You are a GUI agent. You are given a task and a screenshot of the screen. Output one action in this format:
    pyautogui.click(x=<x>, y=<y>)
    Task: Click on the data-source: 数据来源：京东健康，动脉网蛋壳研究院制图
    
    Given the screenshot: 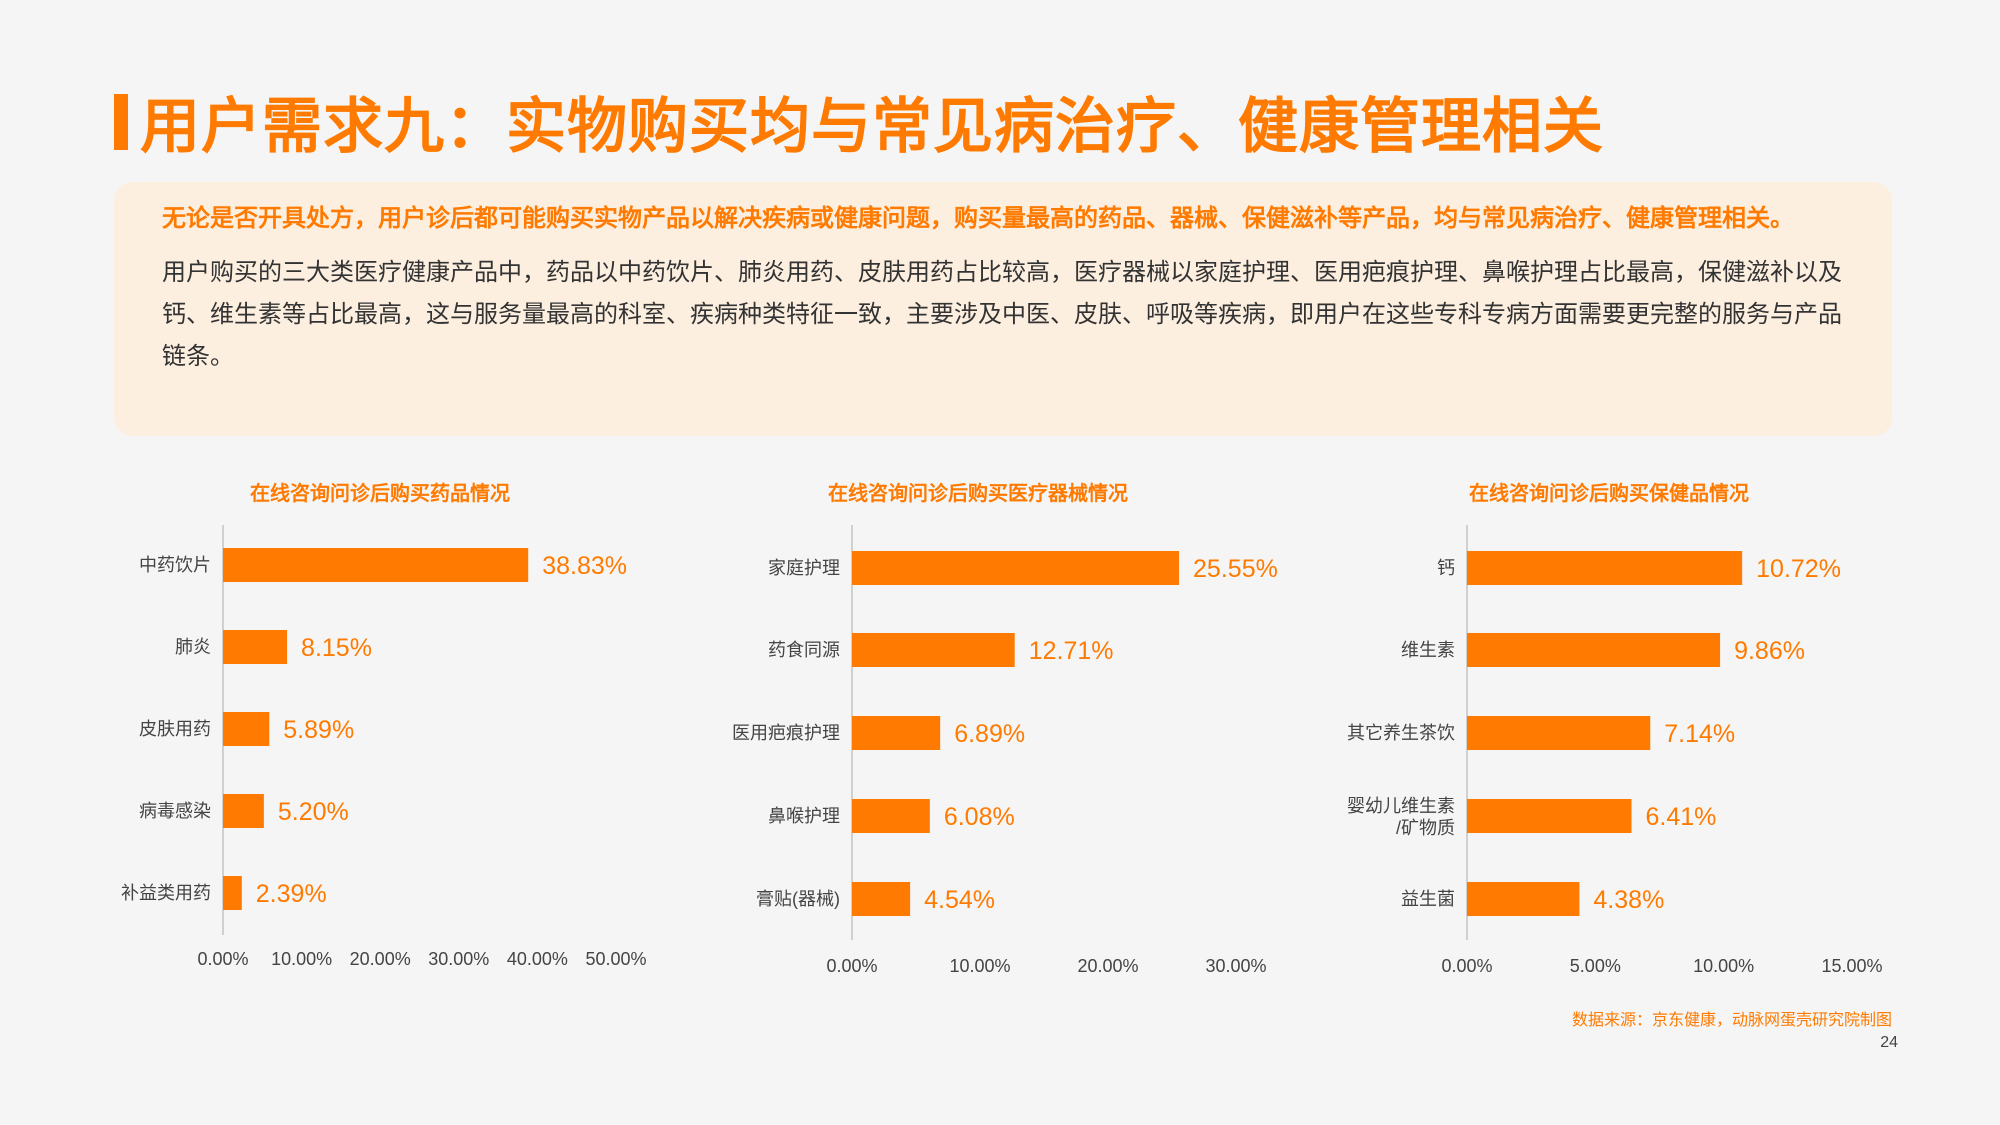 What is the action you would take?
    pyautogui.click(x=1731, y=1020)
    